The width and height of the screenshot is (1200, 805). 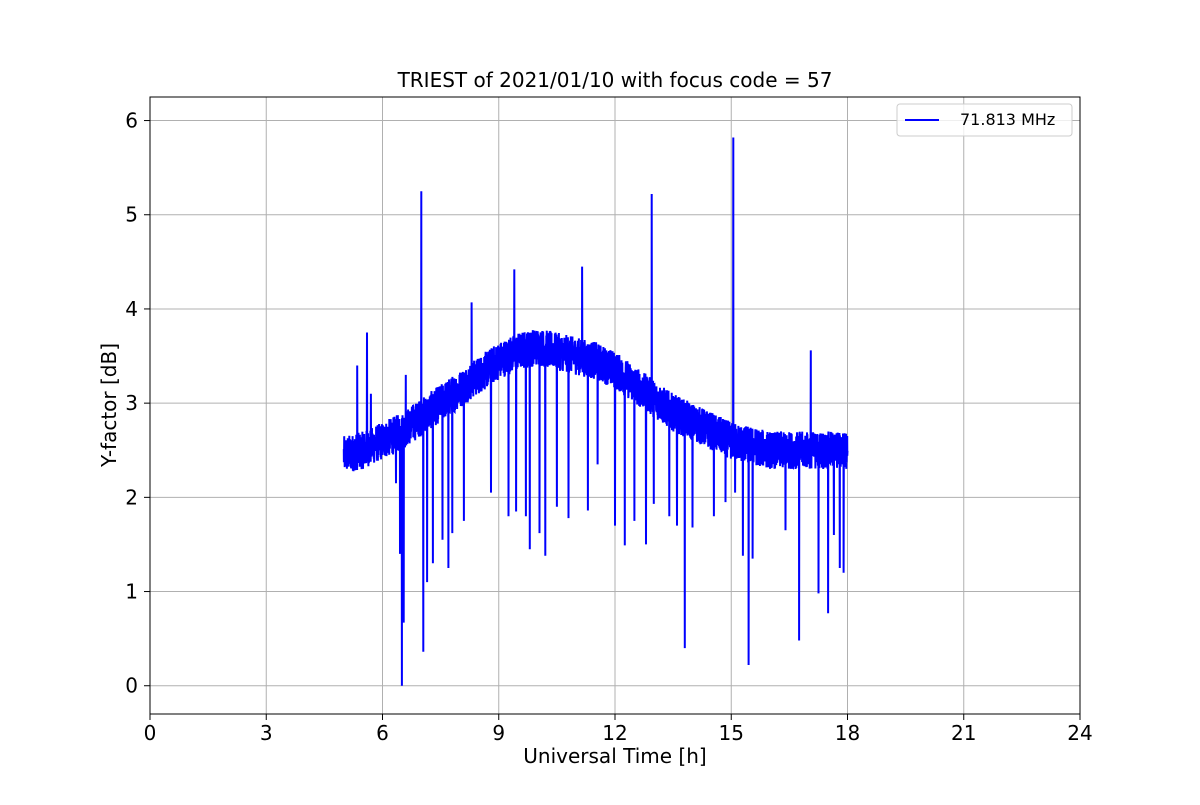 What do you see at coordinates (731, 733) in the screenshot?
I see `x-tick-label: 15` at bounding box center [731, 733].